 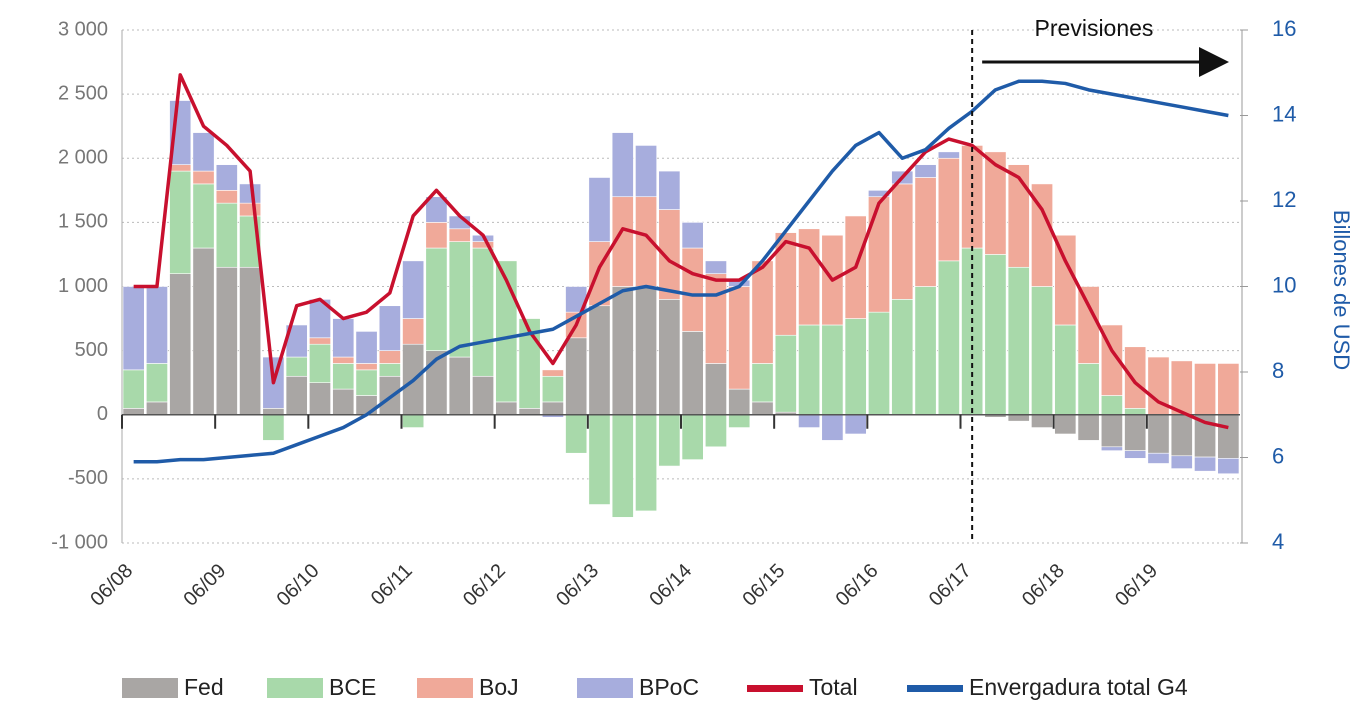 I want to click on y2-tick-label: 12, so click(x=1284, y=199).